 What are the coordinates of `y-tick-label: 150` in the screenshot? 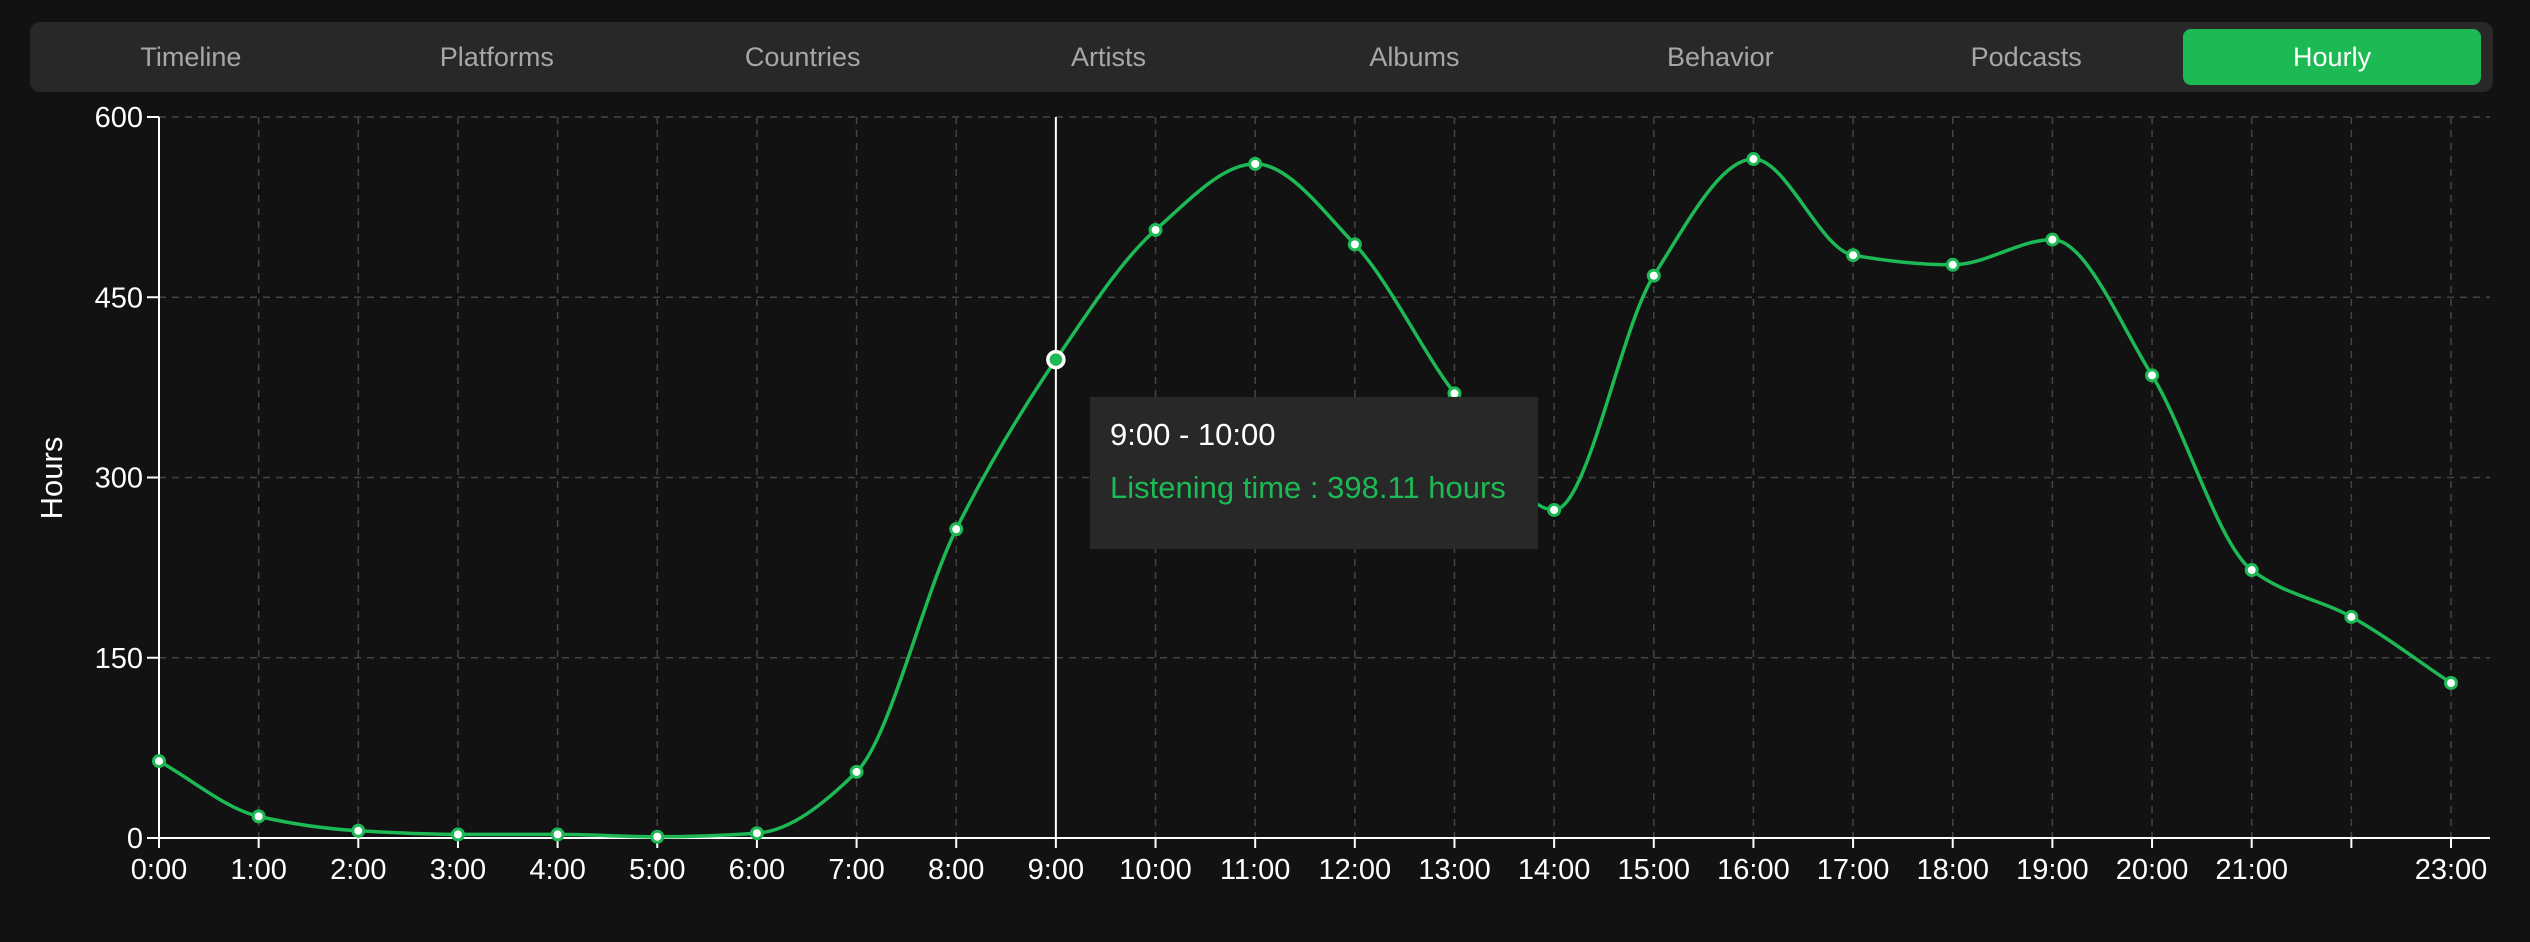 It's located at (119, 659).